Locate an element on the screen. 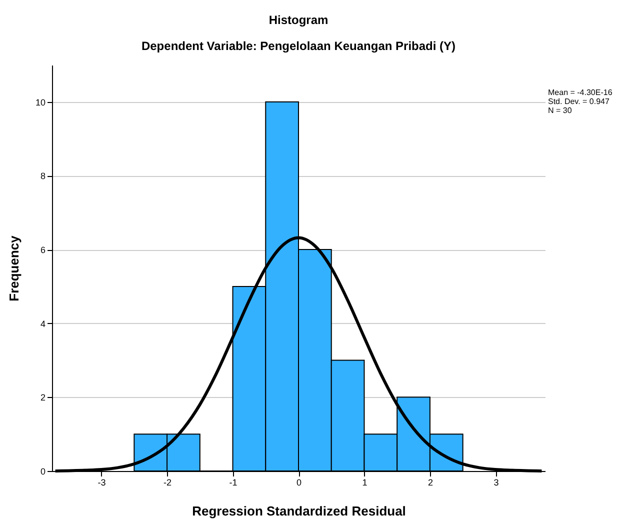 This screenshot has height=524, width=623. y-tick-label: 2 is located at coordinates (43, 397).